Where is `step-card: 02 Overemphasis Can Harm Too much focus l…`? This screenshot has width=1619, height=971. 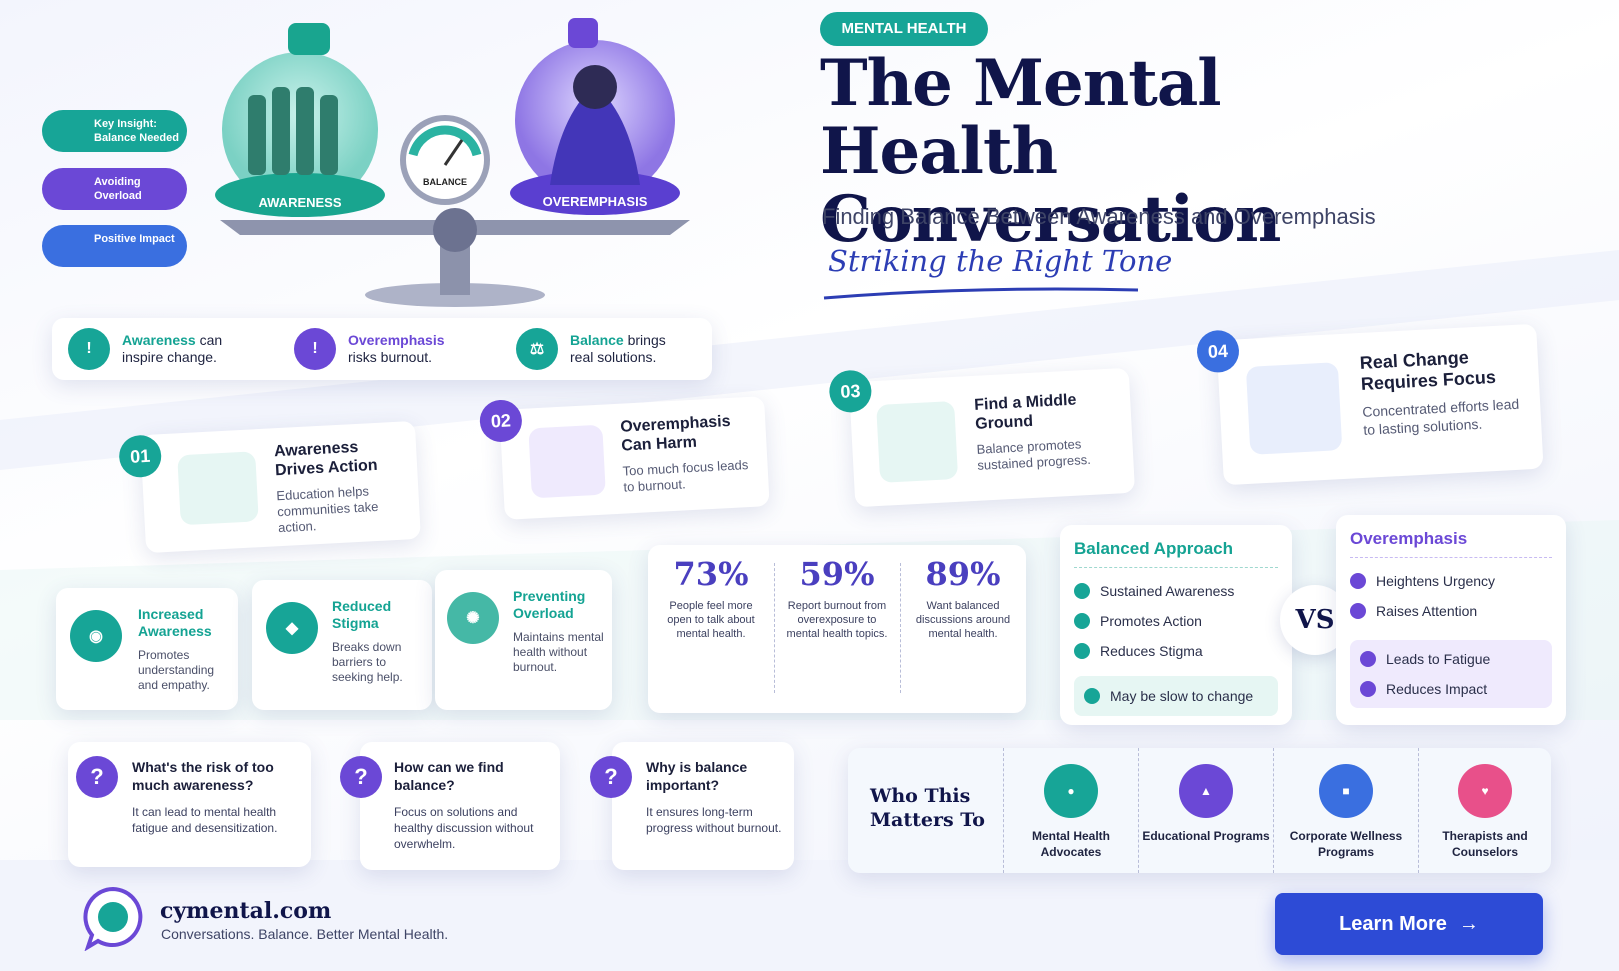 step-card: 02 Overemphasis Can Harm Too much focus l… is located at coordinates (624, 458).